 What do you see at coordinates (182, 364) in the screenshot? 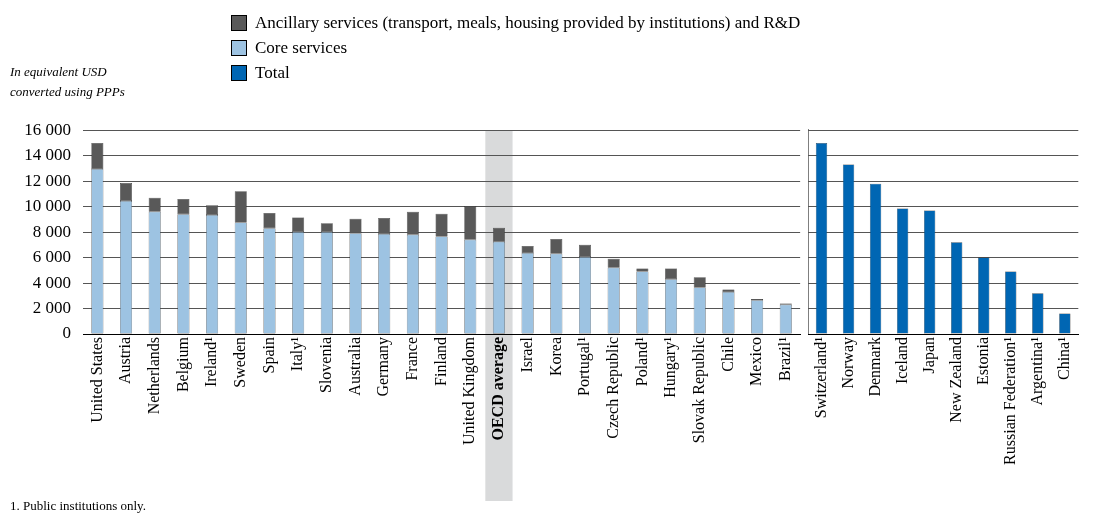
I see `x-tick-label: Belgium` at bounding box center [182, 364].